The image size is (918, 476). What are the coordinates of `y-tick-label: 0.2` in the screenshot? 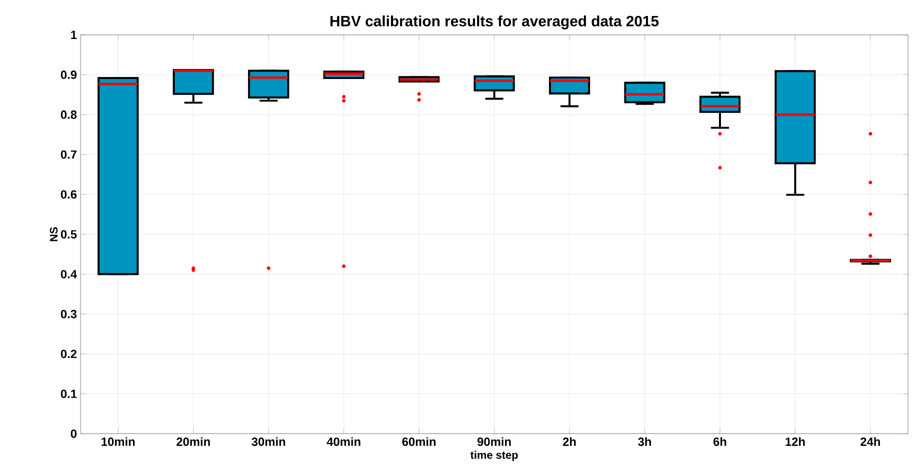 It's located at (68, 354).